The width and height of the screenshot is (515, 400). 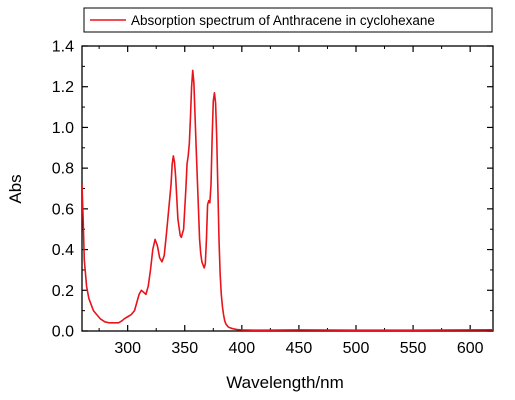 I want to click on y-tick-label: 1.0, so click(x=63, y=128).